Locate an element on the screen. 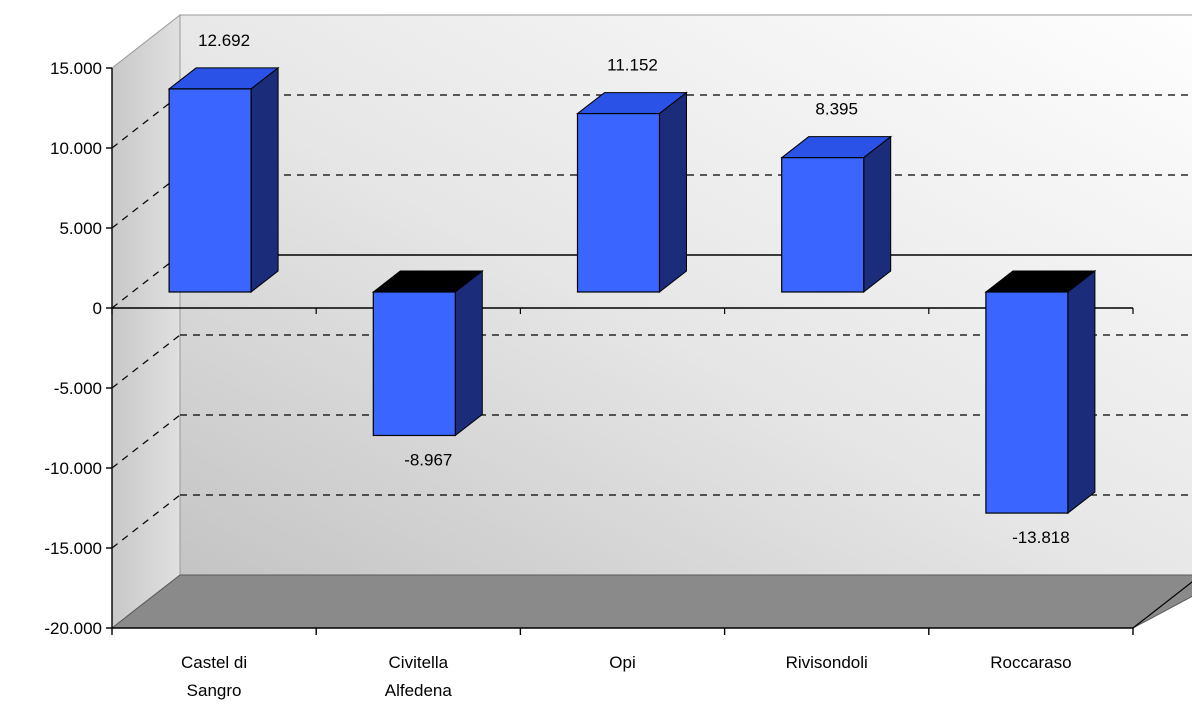 The width and height of the screenshot is (1192, 706). y-tick-label: 10.000 is located at coordinates (76, 148).